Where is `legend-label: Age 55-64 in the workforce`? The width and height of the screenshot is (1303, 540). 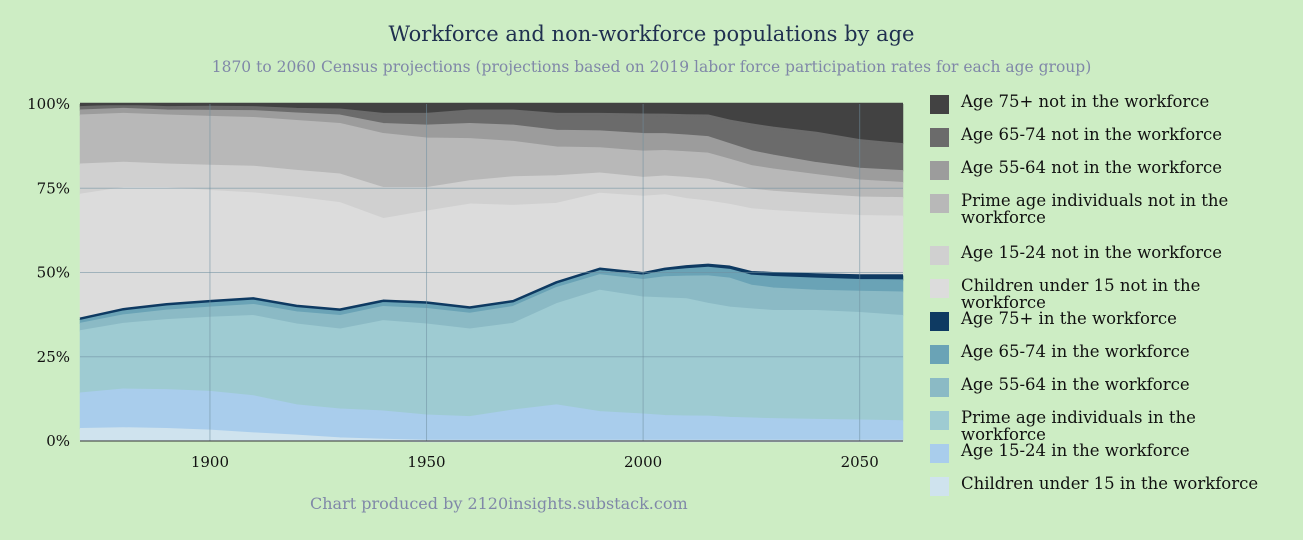 legend-label: Age 55-64 in the workforce is located at coordinates (1075, 384).